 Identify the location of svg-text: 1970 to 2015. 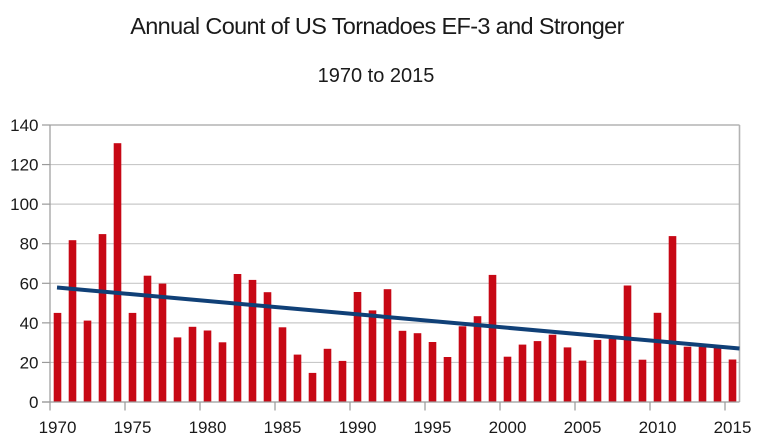
(376, 76).